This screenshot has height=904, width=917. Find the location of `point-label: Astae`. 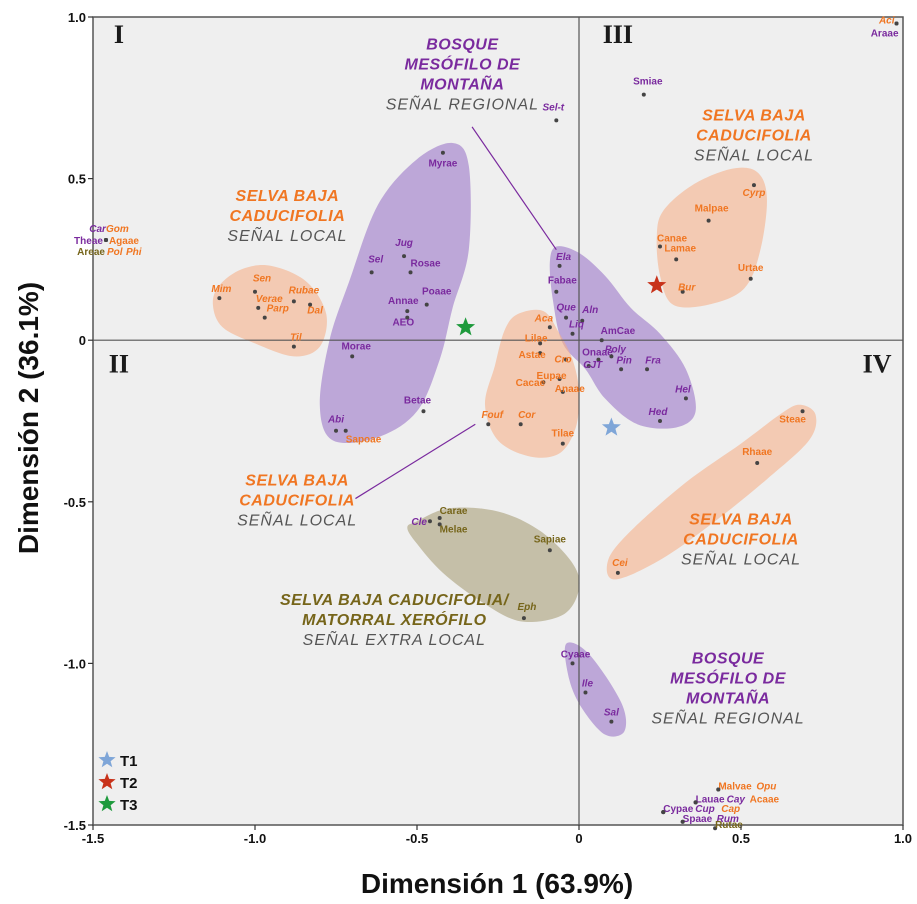

point-label: Astae is located at coordinates (532, 355).